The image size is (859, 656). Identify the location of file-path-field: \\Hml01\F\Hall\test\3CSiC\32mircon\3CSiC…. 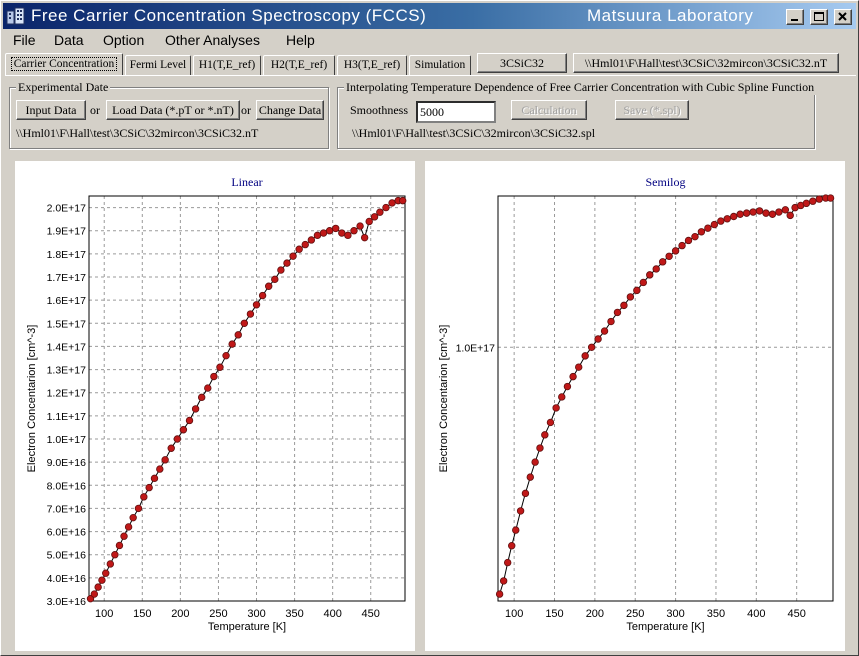
(706, 63).